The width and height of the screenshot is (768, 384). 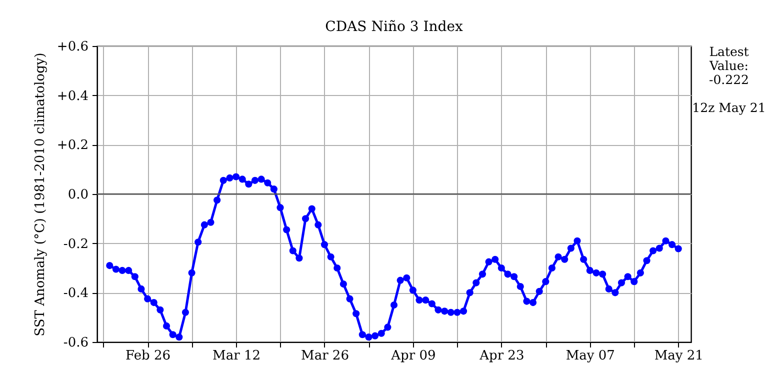 I want to click on y-tick-label: +0.6, so click(x=72, y=47).